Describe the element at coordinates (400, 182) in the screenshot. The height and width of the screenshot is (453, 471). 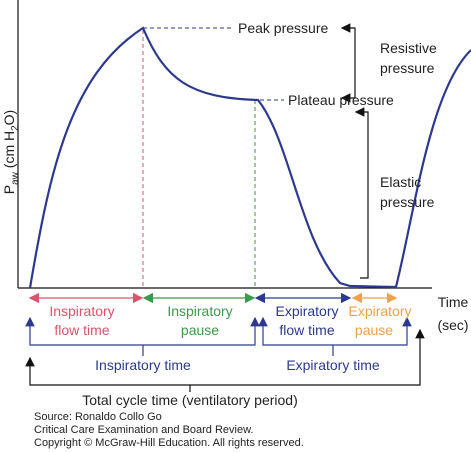
I see `annotation: Elastic` at that location.